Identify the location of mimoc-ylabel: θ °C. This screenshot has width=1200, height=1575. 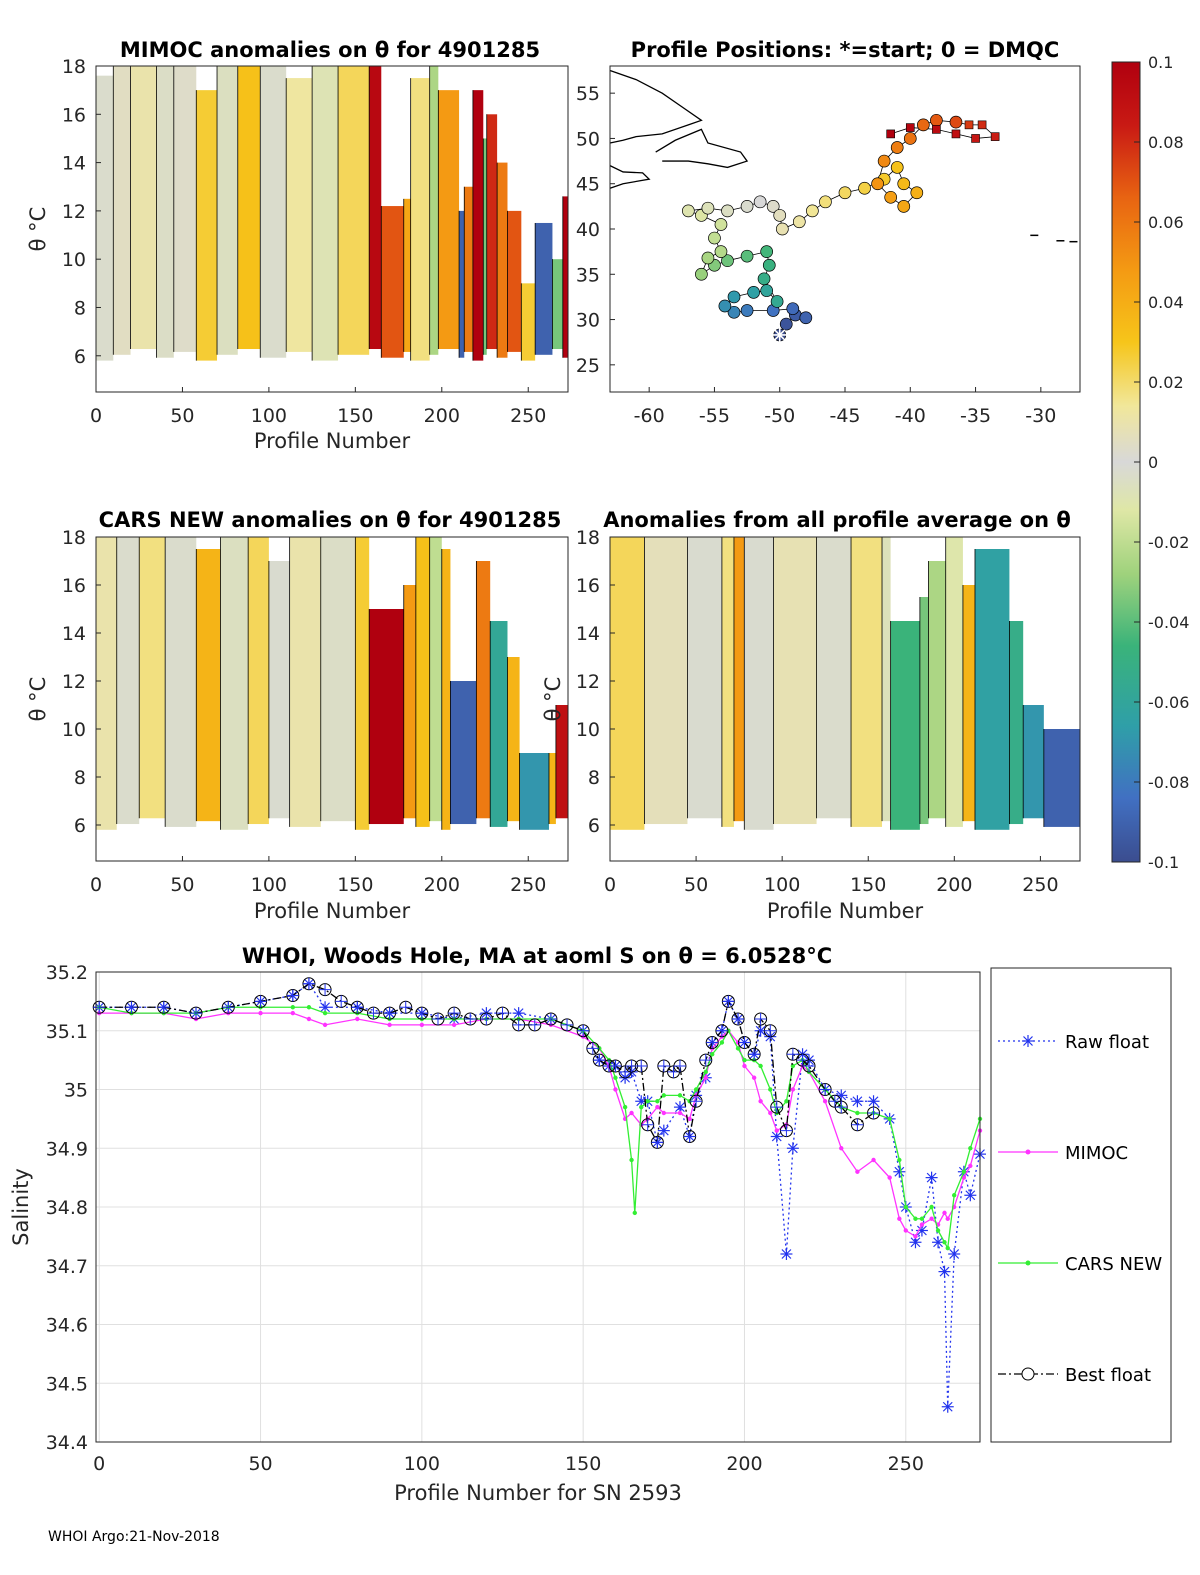
(38, 229).